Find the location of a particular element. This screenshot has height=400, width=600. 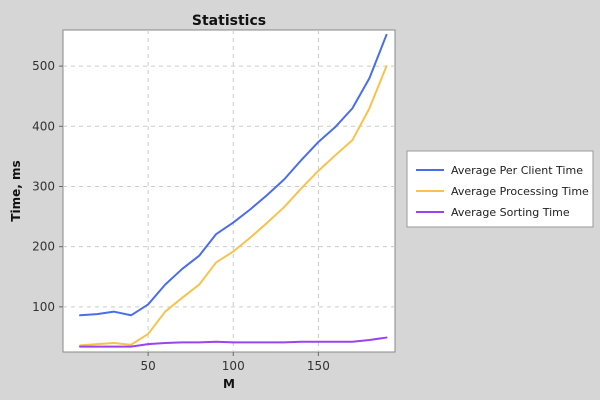

x-axis-label: M is located at coordinates (229, 384).